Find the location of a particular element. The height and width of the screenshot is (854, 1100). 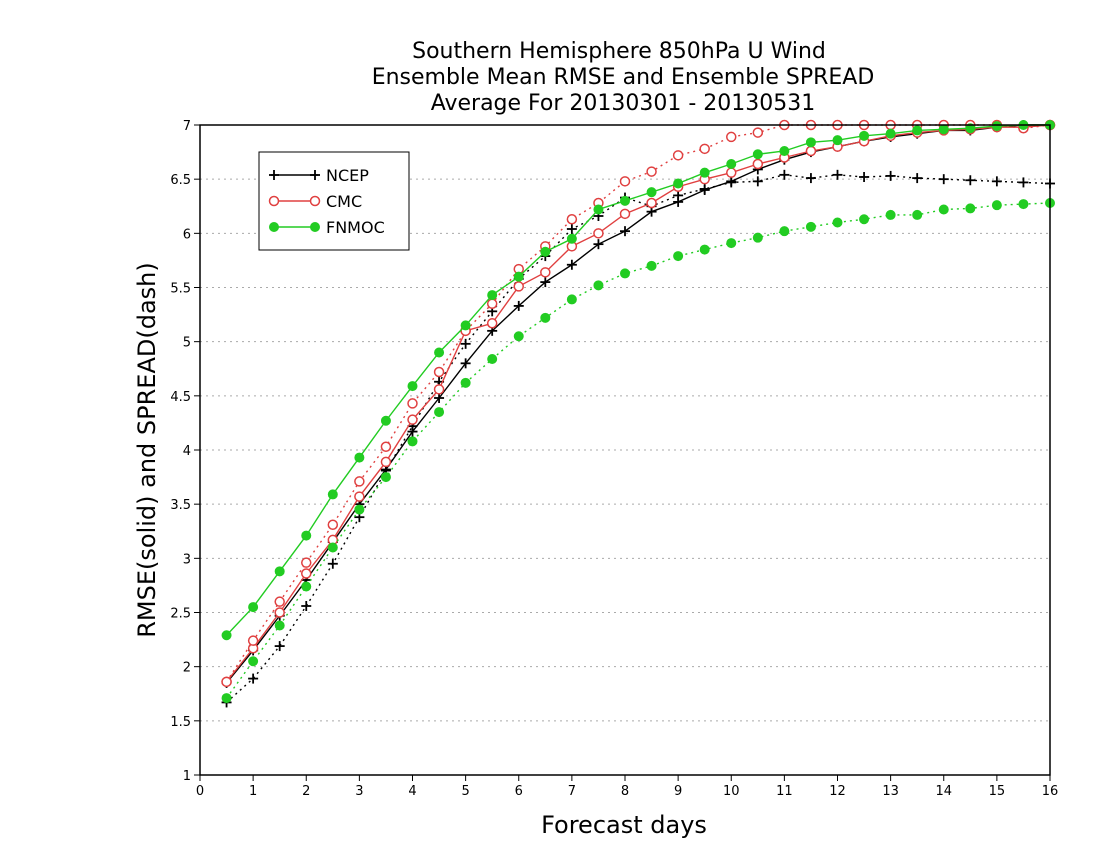

y-tick-label: 2 is located at coordinates (187, 668).